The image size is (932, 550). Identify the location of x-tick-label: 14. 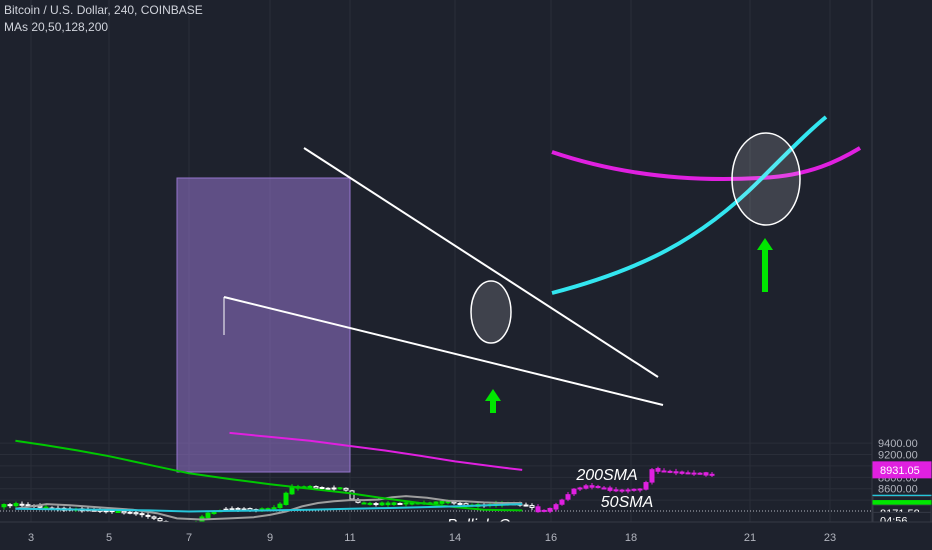
(455, 538).